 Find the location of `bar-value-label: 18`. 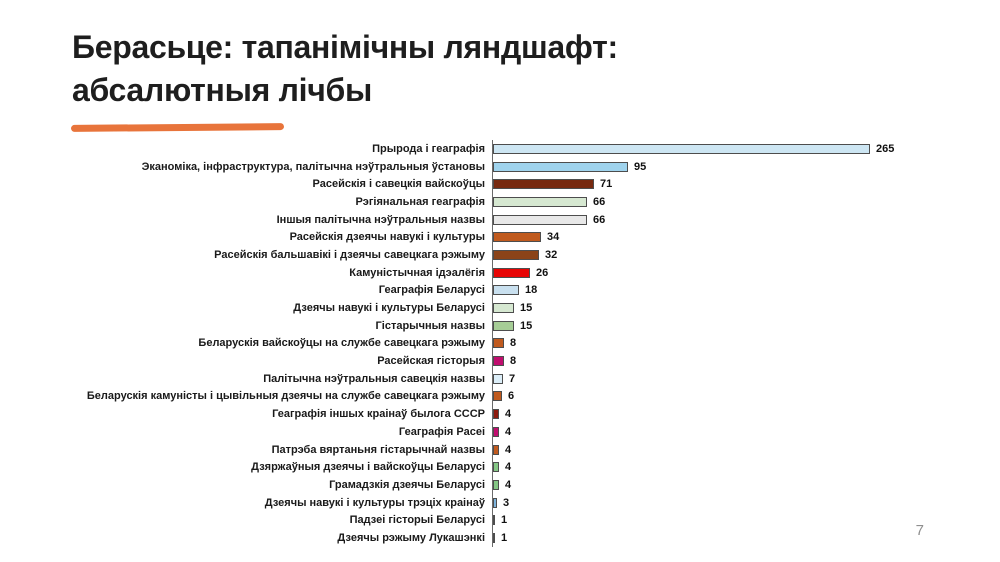

bar-value-label: 18 is located at coordinates (531, 290).